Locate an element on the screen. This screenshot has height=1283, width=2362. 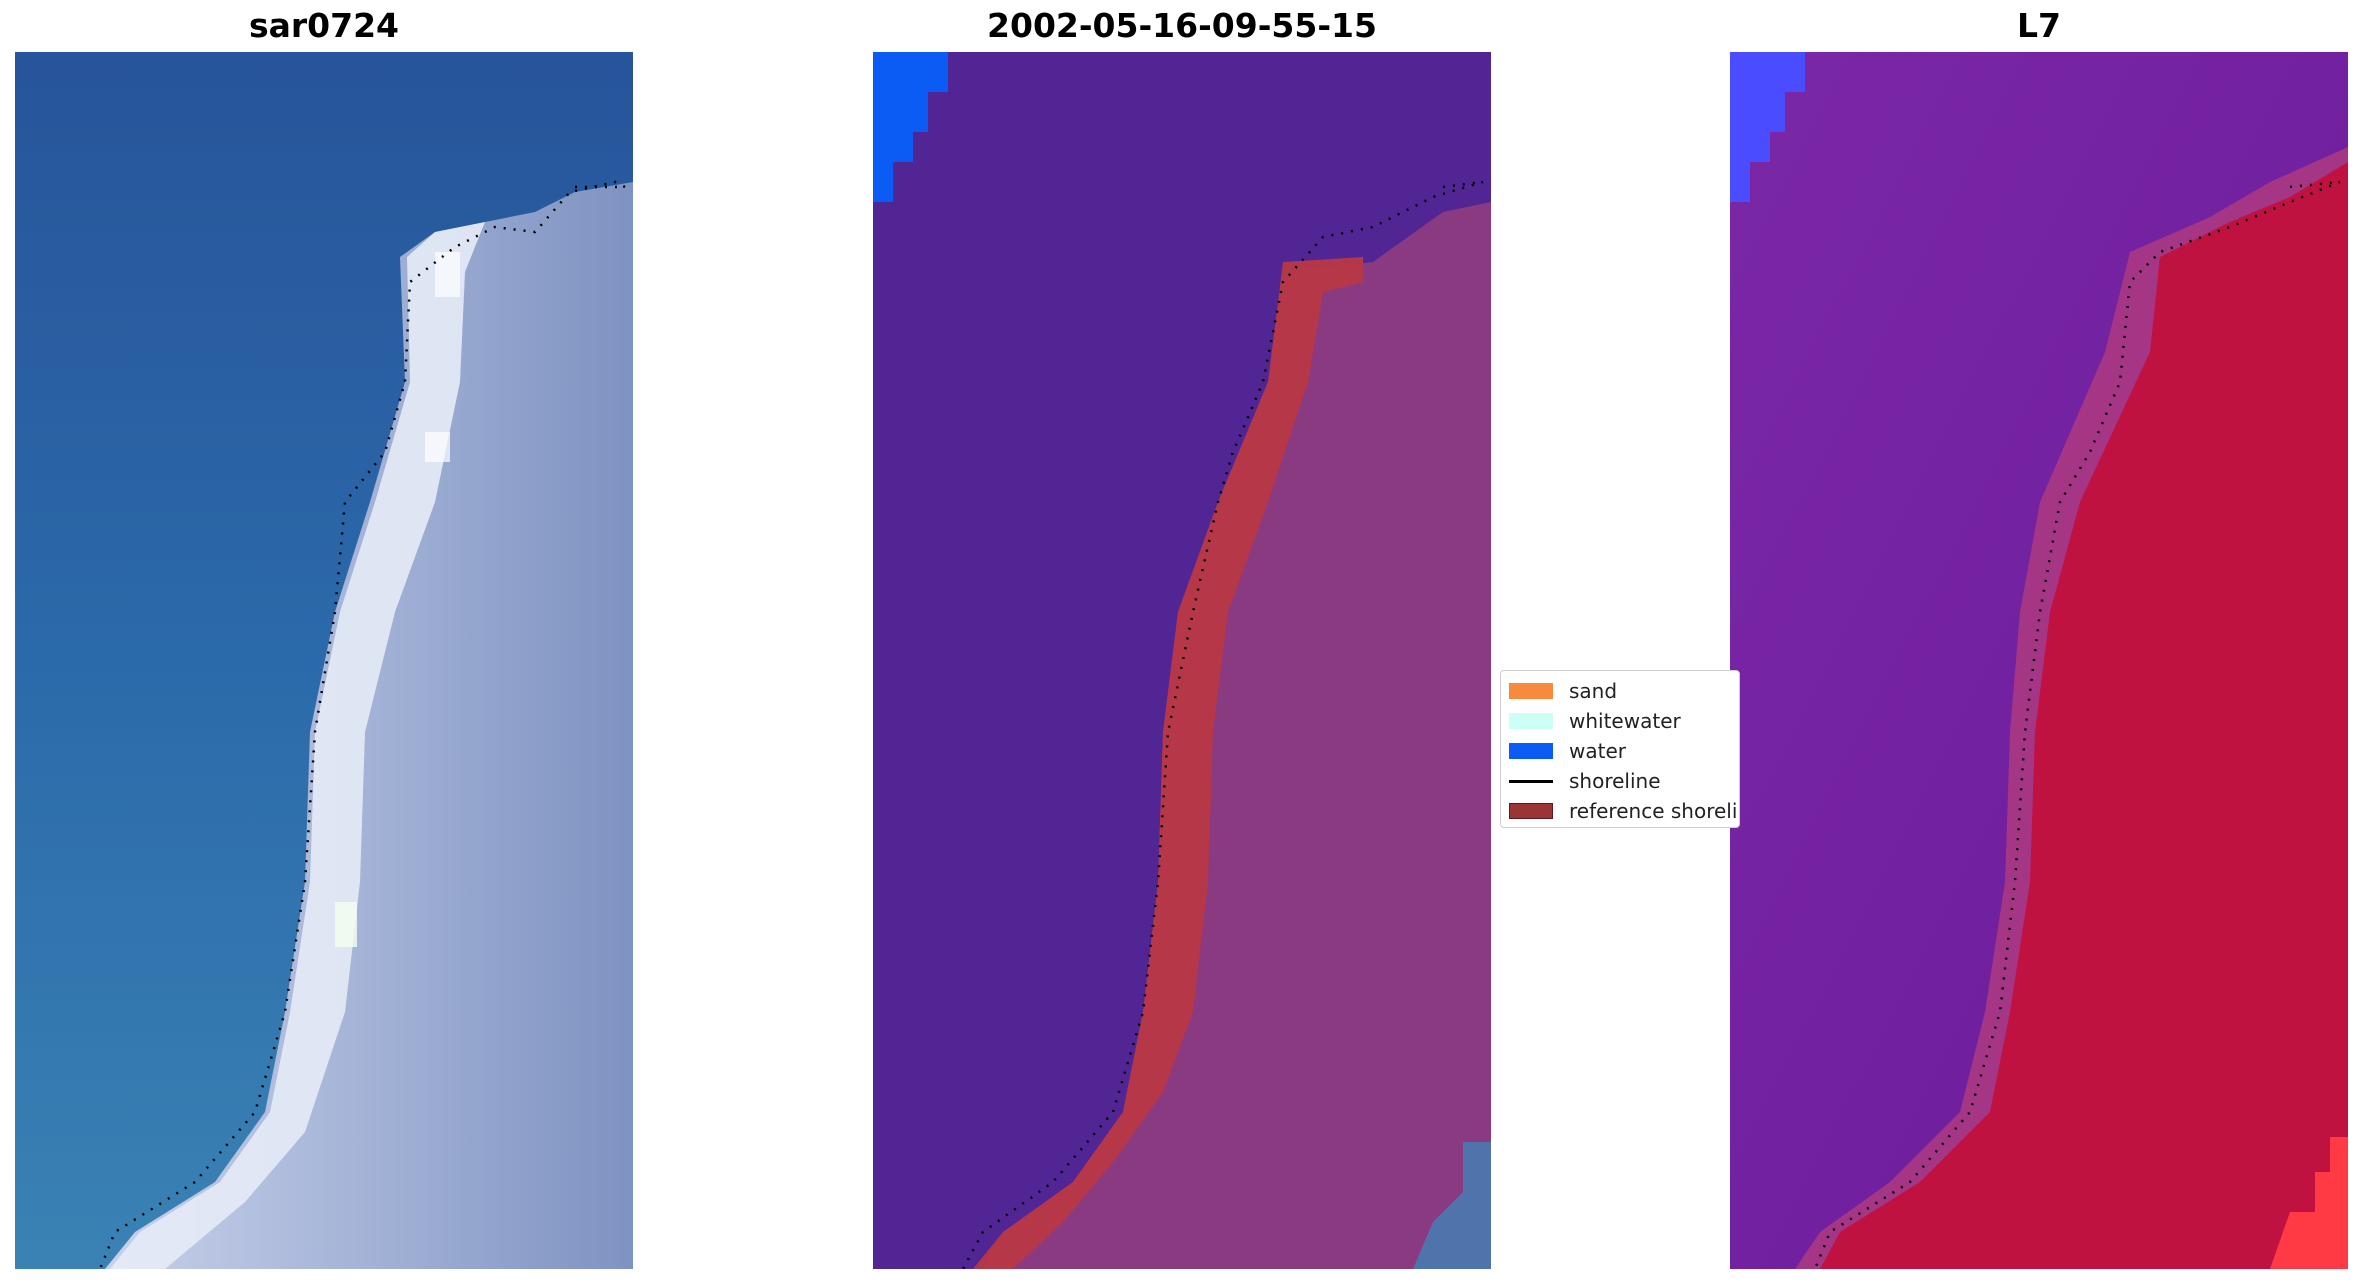
whitewater-swatch is located at coordinates (1531, 721).